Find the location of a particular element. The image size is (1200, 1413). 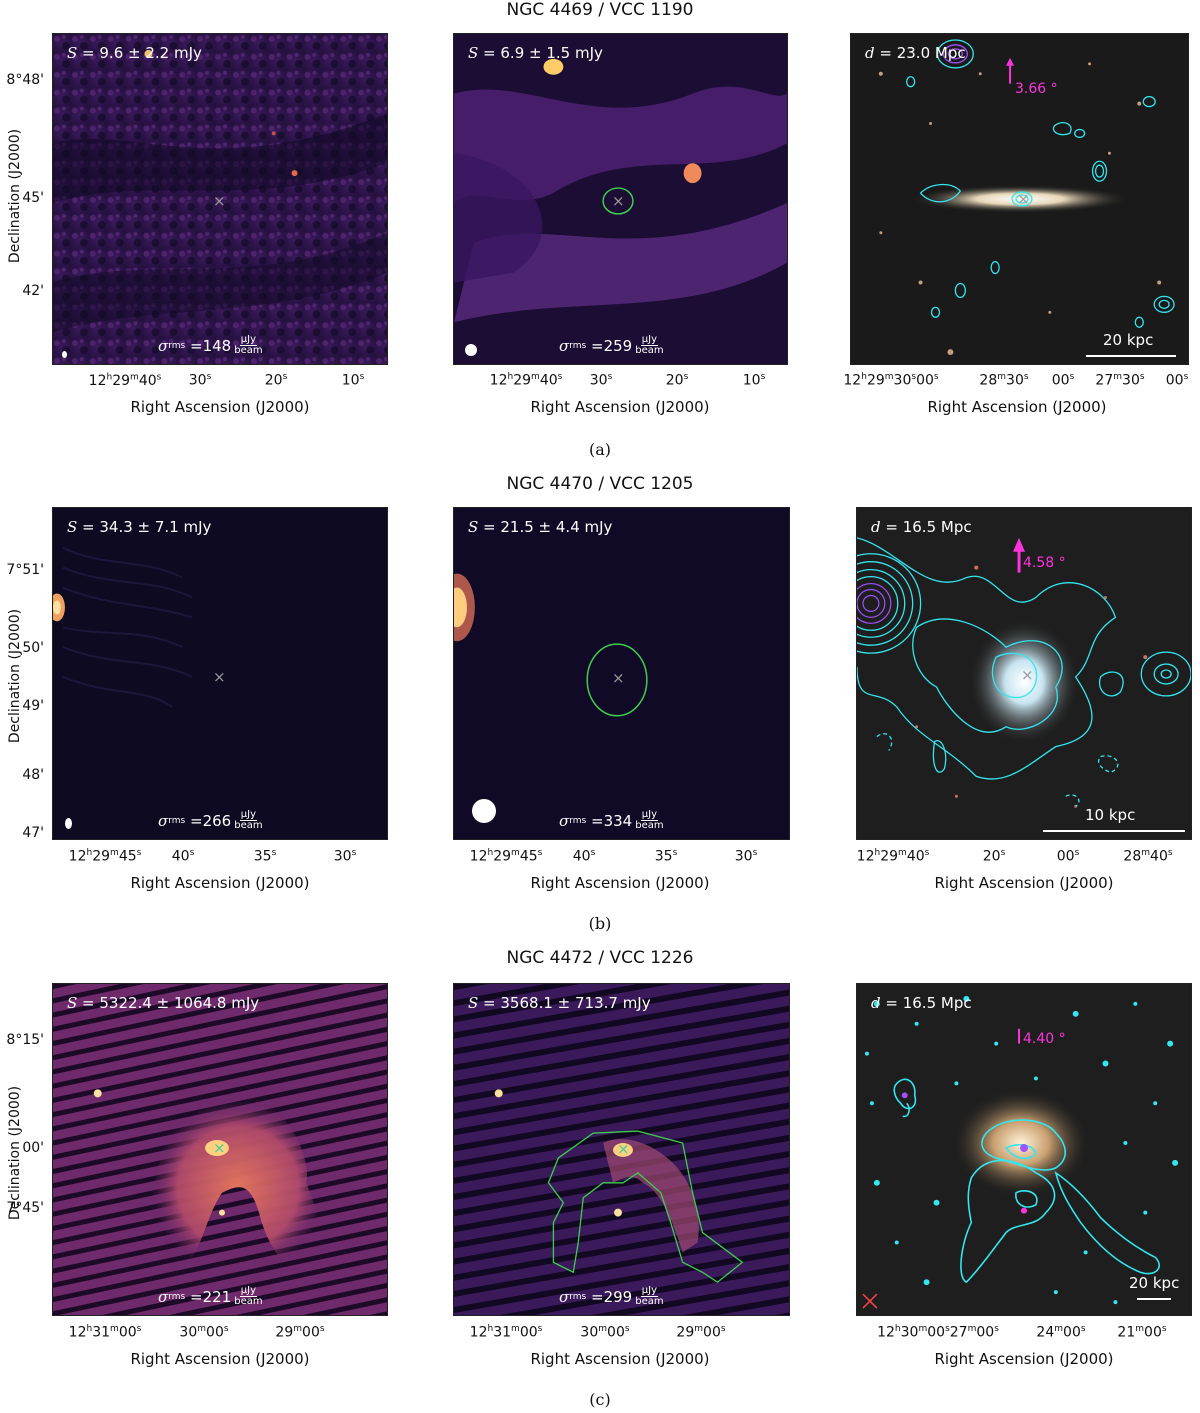

row-b-ytick: 50' is located at coordinates (33, 648).